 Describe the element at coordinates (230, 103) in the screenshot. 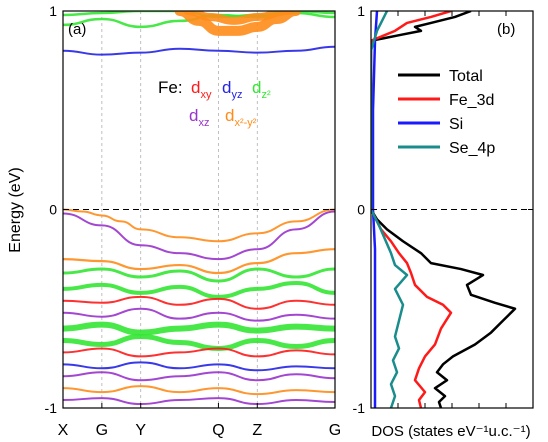

I see `legend-orbitals: dxy dyz dz² dxz dx²-y²` at that location.